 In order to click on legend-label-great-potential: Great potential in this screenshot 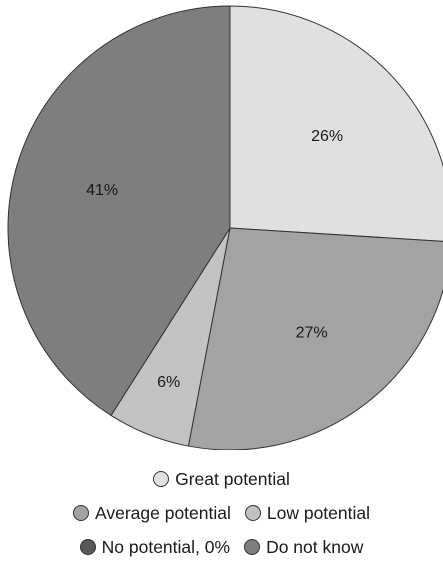, I will do `click(232, 478)`.